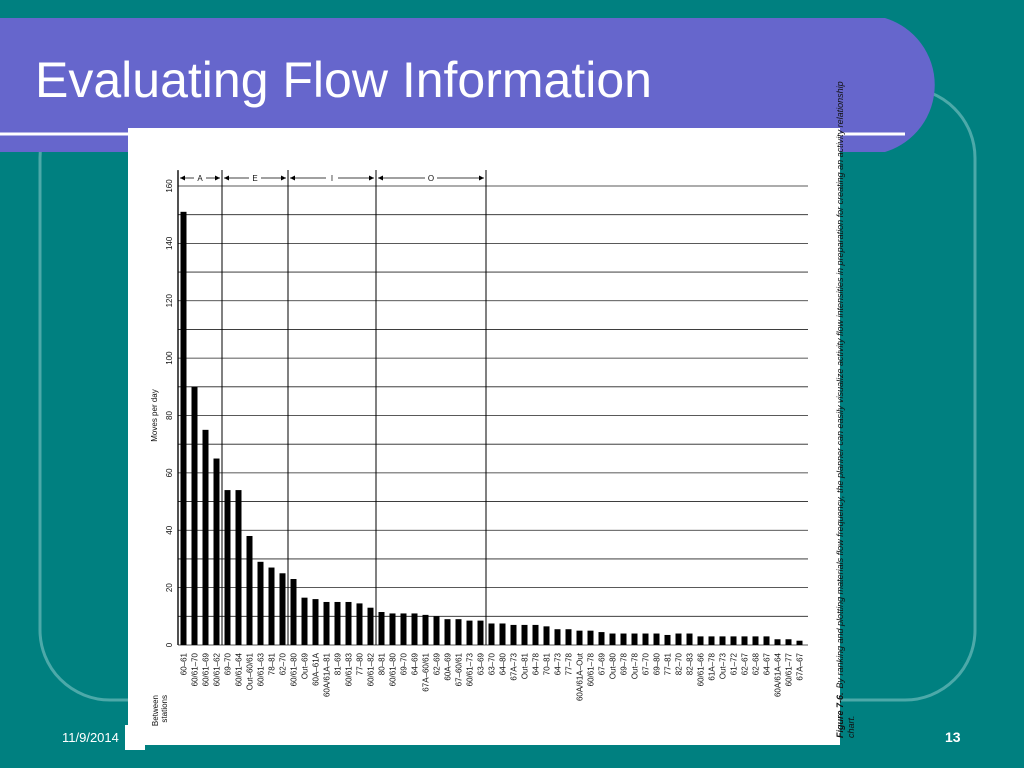  Describe the element at coordinates (789, 669) in the screenshot. I see `x-tick-label: 60/61–77` at that location.